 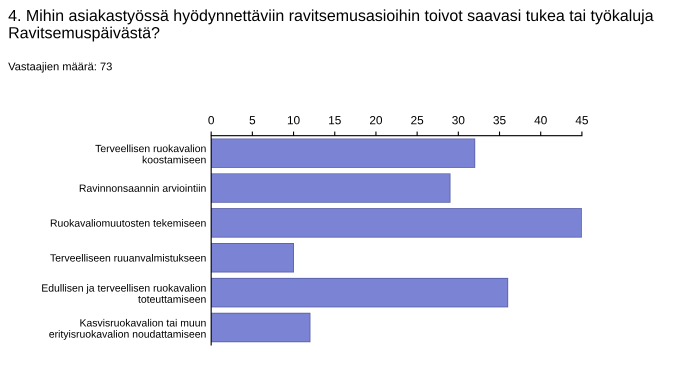 I want to click on x-tick-label: 0, so click(x=211, y=120).